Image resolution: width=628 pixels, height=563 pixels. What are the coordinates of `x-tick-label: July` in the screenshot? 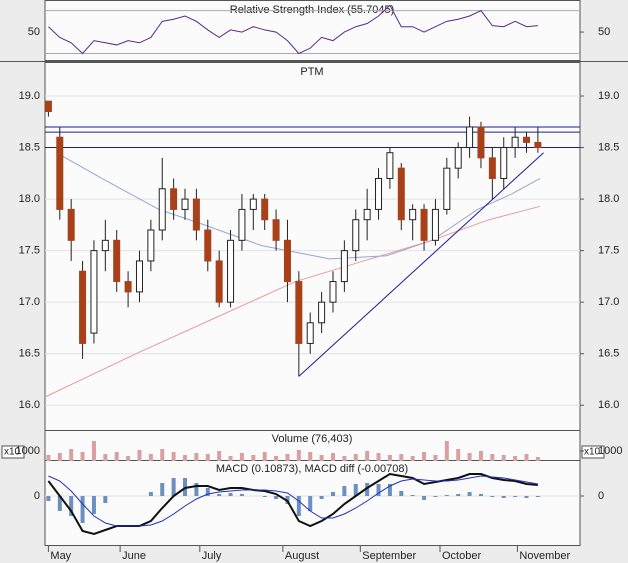 It's located at (212, 556).